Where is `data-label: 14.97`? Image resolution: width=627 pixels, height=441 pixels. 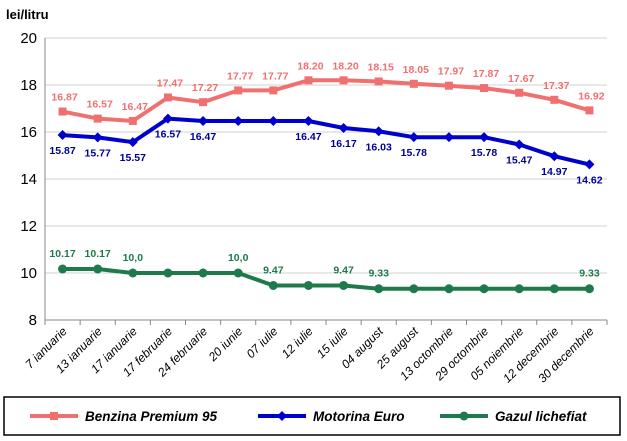 data-label: 14.97 is located at coordinates (554, 172).